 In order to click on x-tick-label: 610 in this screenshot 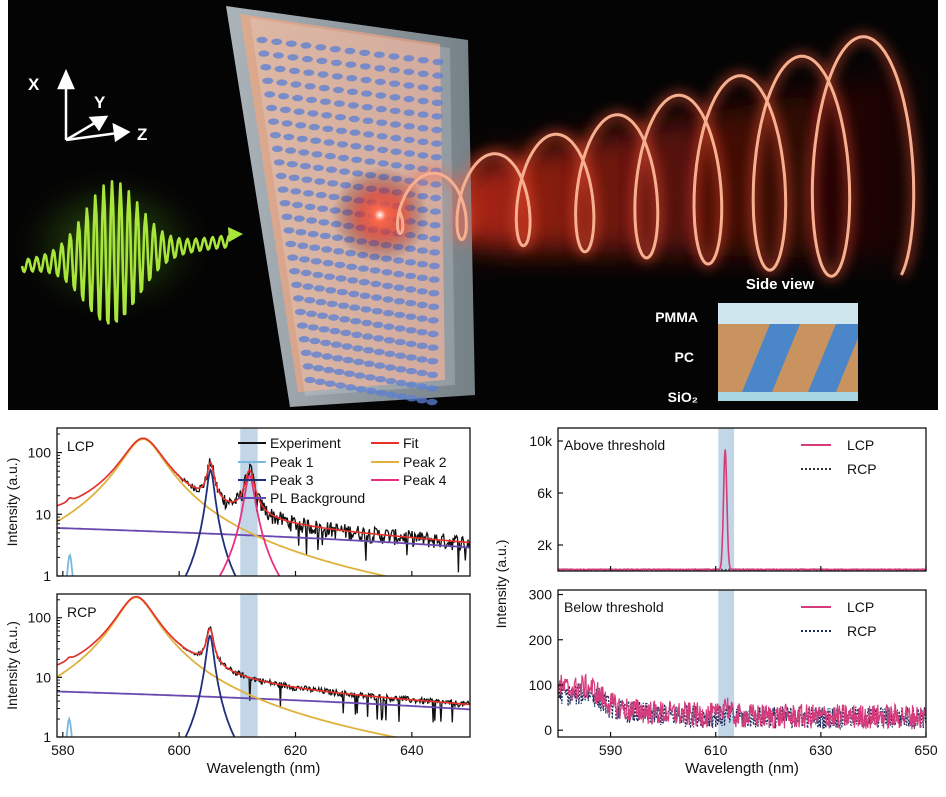, I will do `click(716, 750)`.